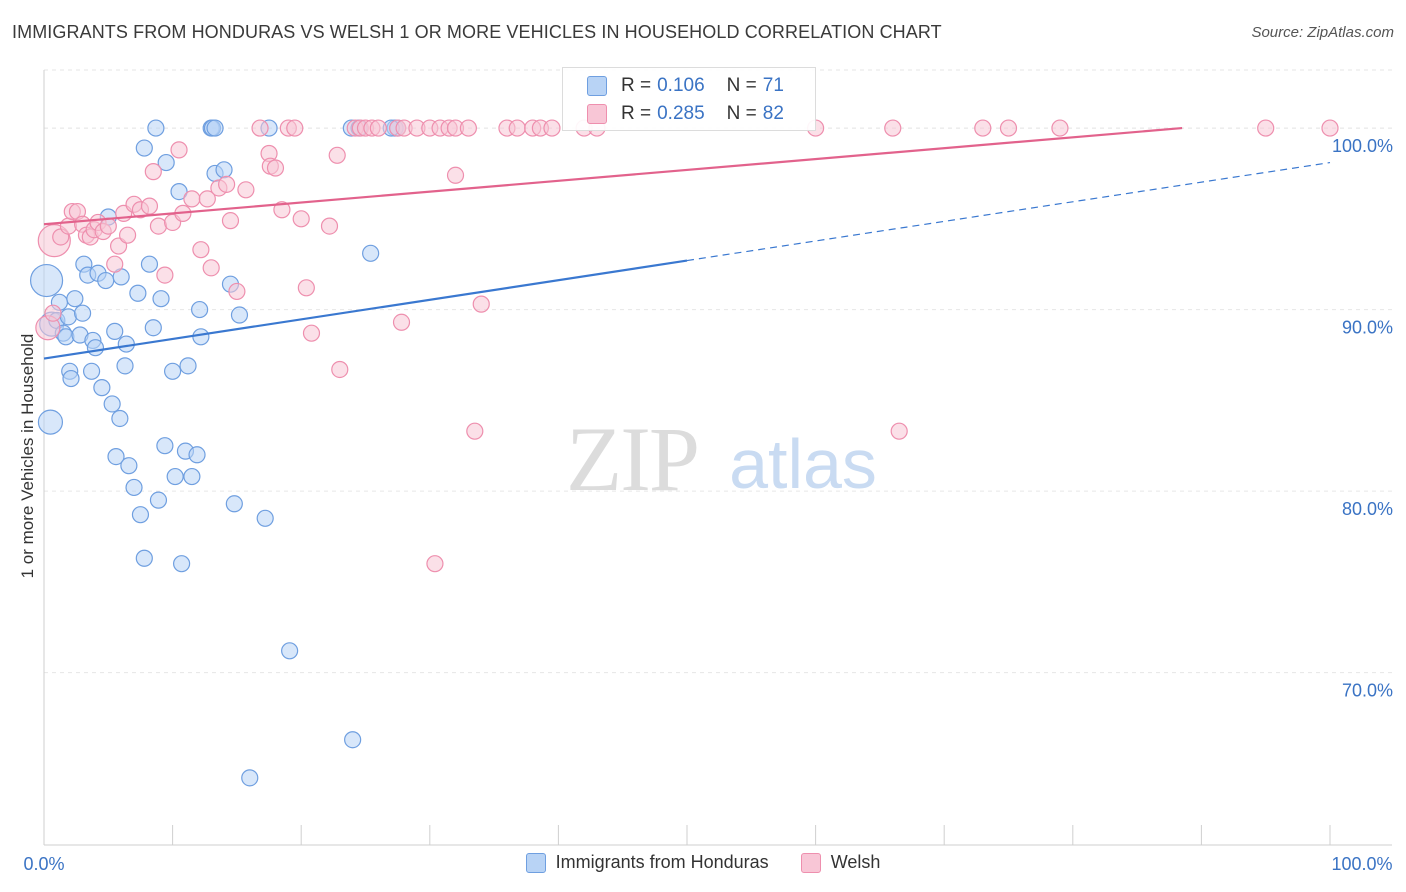 The image size is (1406, 892). What do you see at coordinates (681, 113) in the screenshot?
I see `legend-r-value-welsh: 0.285` at bounding box center [681, 113].